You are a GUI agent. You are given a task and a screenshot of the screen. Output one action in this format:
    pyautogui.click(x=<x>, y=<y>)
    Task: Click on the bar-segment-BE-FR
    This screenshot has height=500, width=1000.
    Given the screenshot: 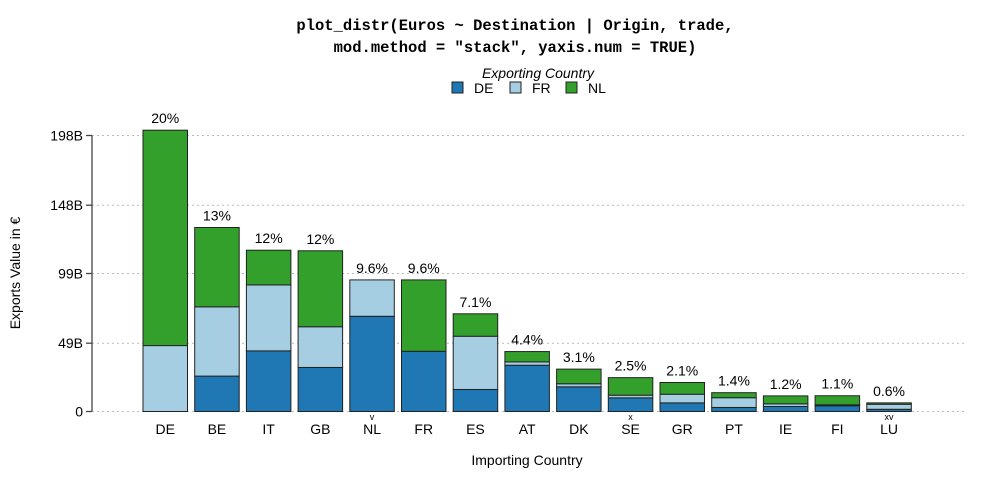 What is the action you would take?
    pyautogui.click(x=217, y=341)
    